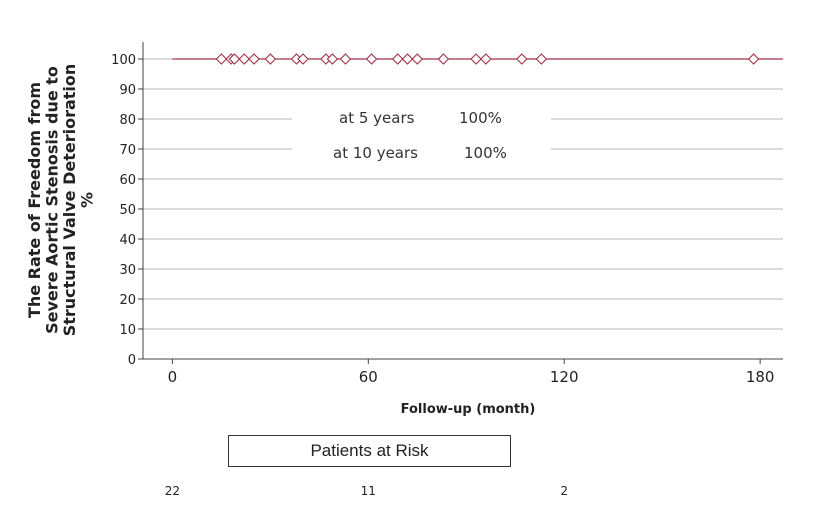 The height and width of the screenshot is (523, 817). What do you see at coordinates (468, 409) in the screenshot?
I see `x-axis-title: Follow-up (month)` at bounding box center [468, 409].